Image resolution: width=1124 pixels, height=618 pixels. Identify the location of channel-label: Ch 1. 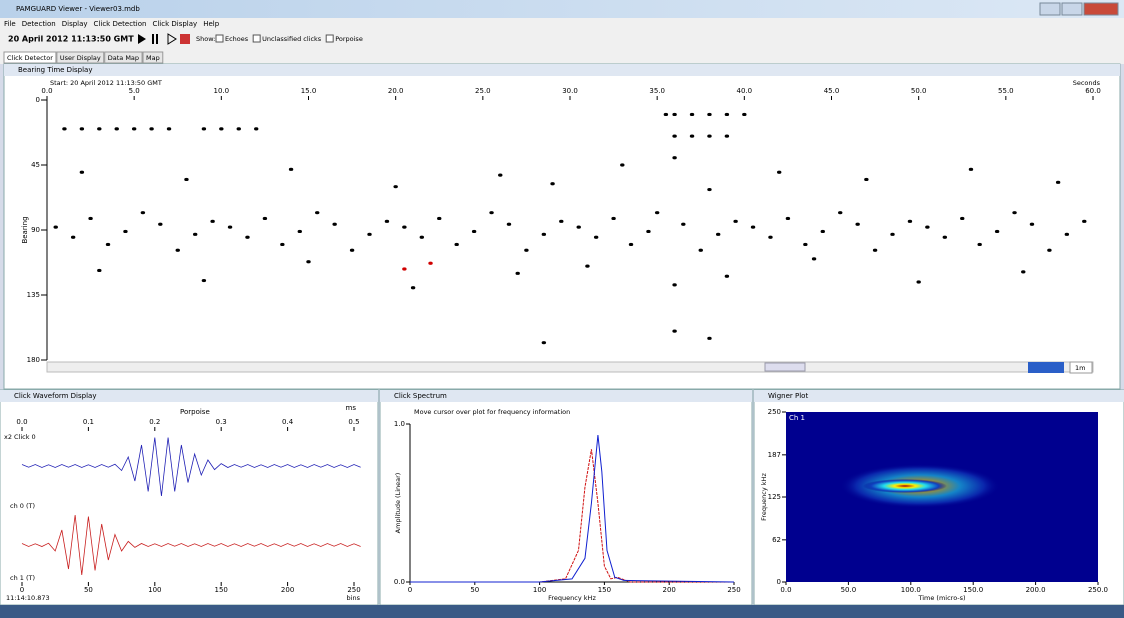
(797, 418).